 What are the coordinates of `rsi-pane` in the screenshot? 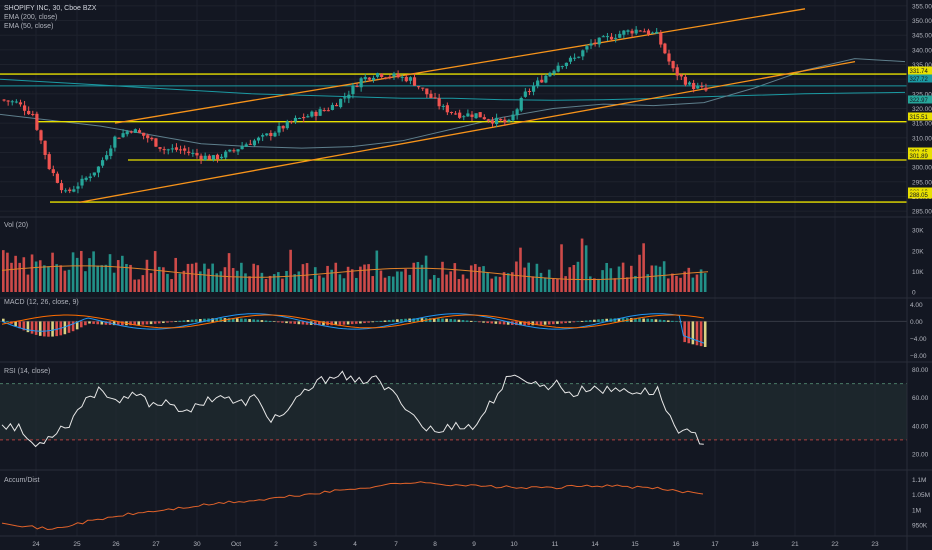 It's located at (453, 409).